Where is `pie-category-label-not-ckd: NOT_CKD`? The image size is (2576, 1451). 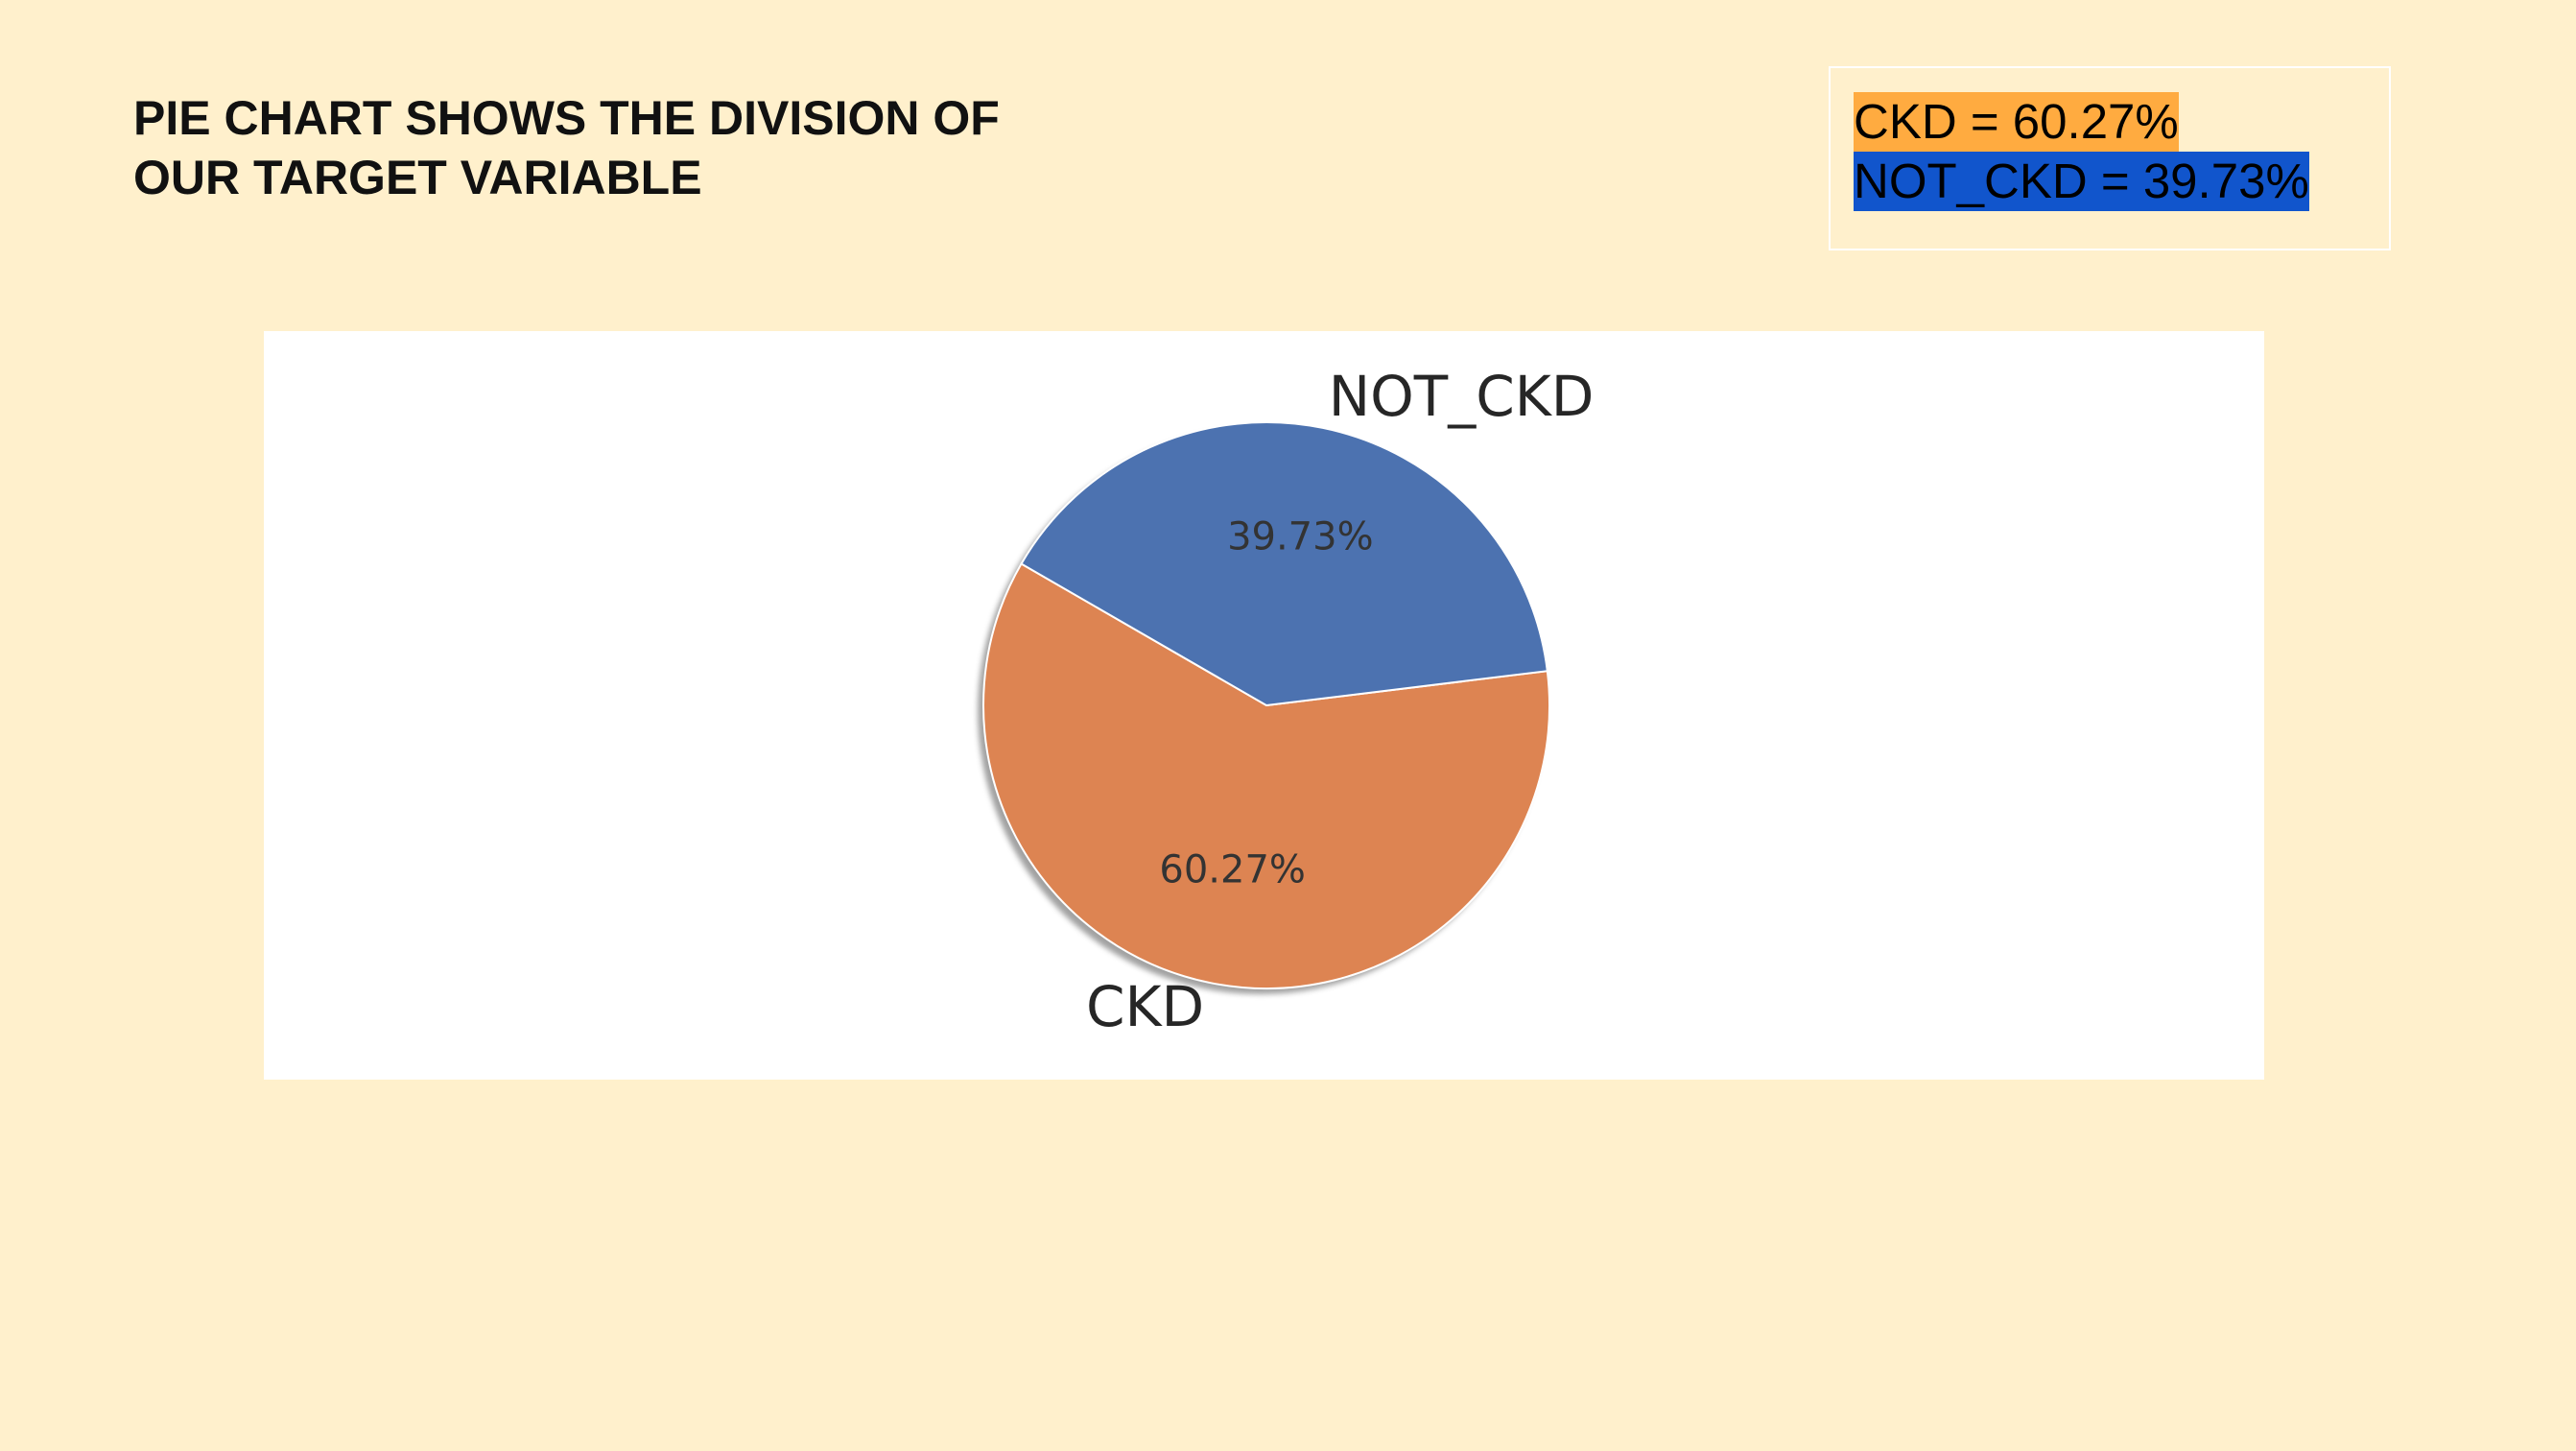 pie-category-label-not-ckd: NOT_CKD is located at coordinates (1462, 396).